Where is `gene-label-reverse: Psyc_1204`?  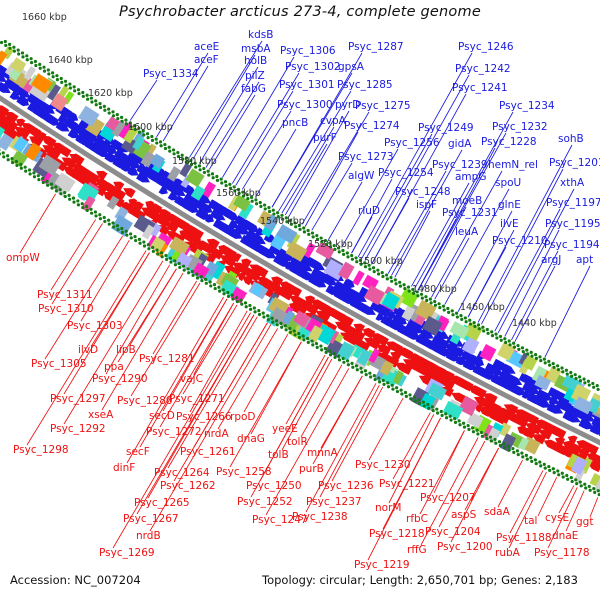 gene-label-reverse: Psyc_1204 is located at coordinates (453, 532).